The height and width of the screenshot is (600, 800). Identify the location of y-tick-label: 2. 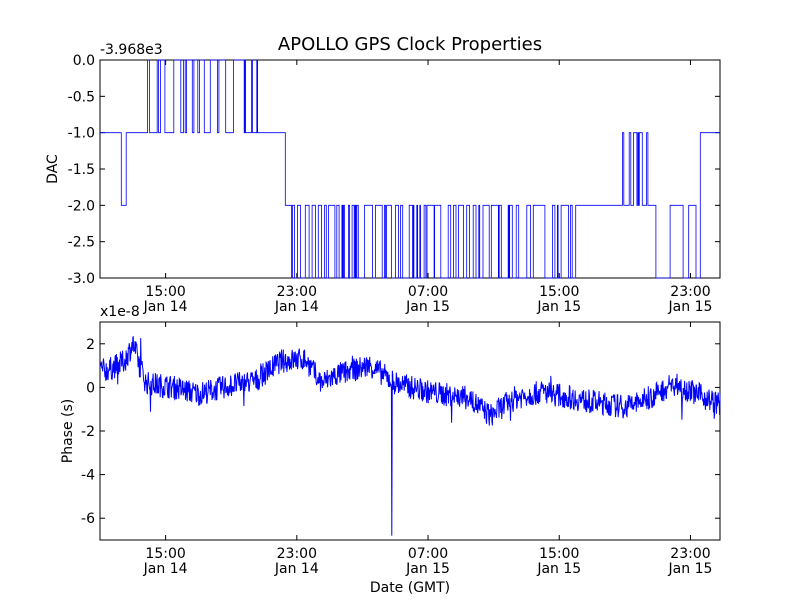
(90, 345).